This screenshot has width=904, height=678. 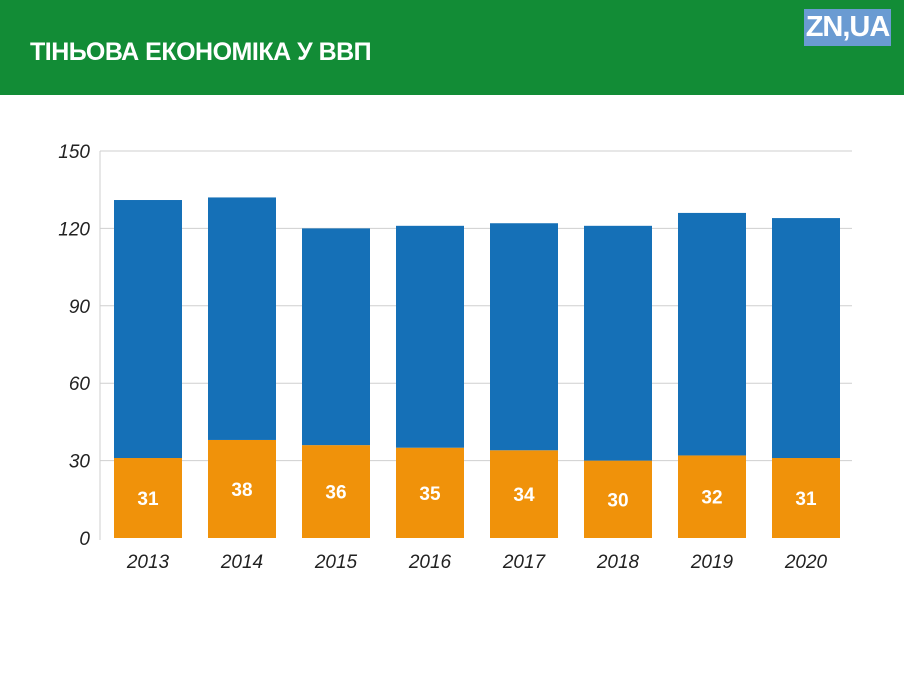 I want to click on bar-value-label: 32, so click(x=711, y=498).